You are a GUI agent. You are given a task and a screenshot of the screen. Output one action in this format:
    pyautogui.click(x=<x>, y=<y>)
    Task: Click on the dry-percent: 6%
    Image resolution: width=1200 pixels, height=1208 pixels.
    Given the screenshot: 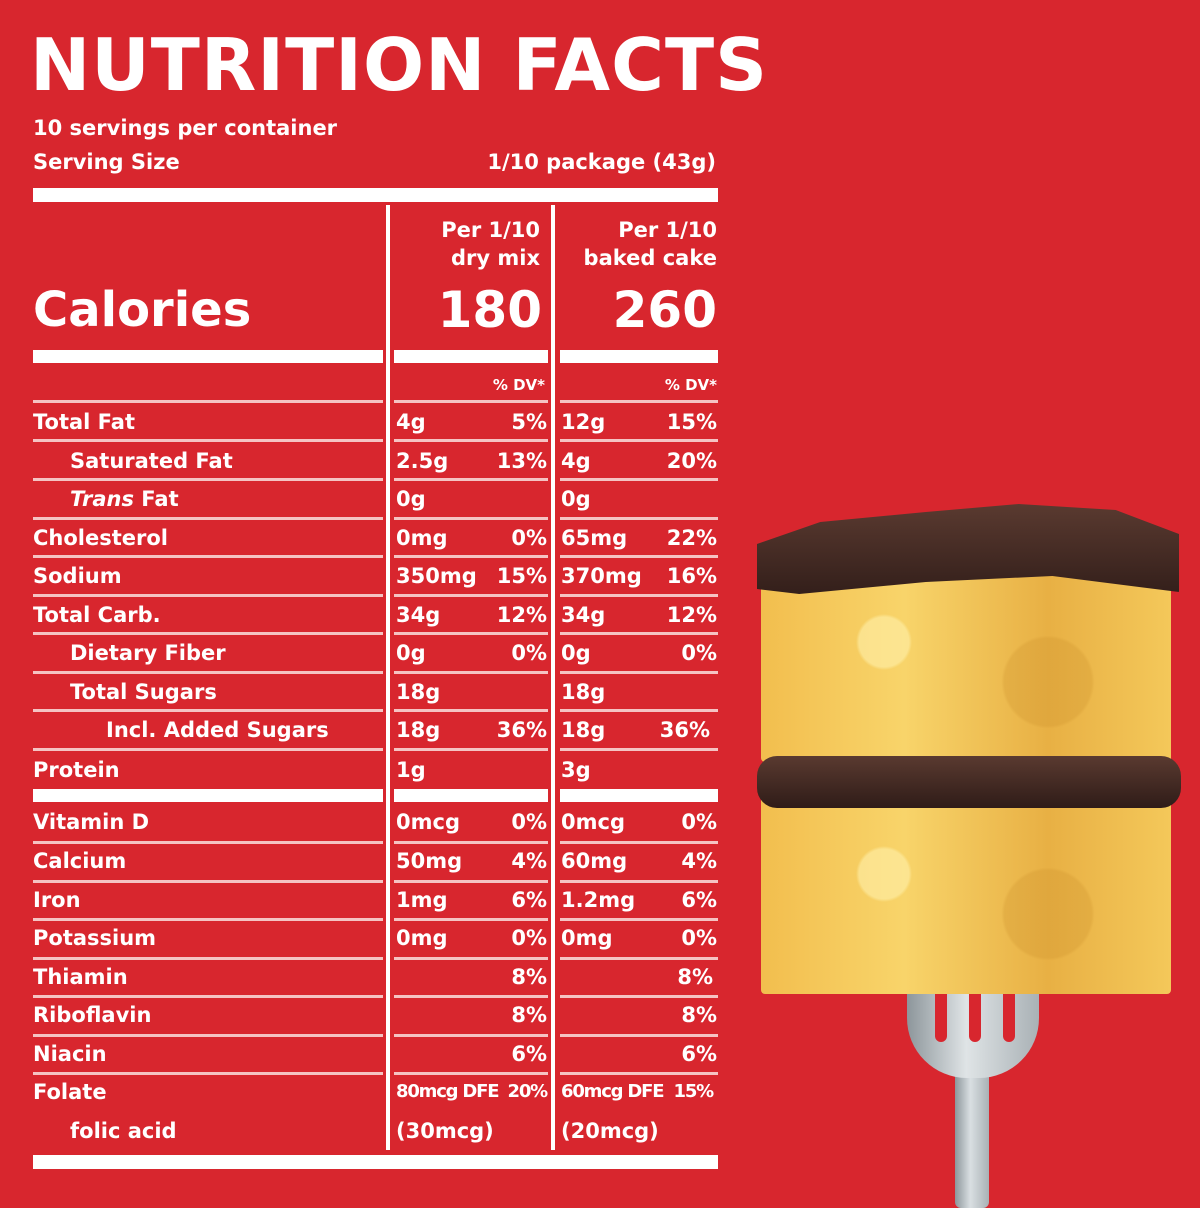 What is the action you would take?
    pyautogui.click(x=529, y=1053)
    